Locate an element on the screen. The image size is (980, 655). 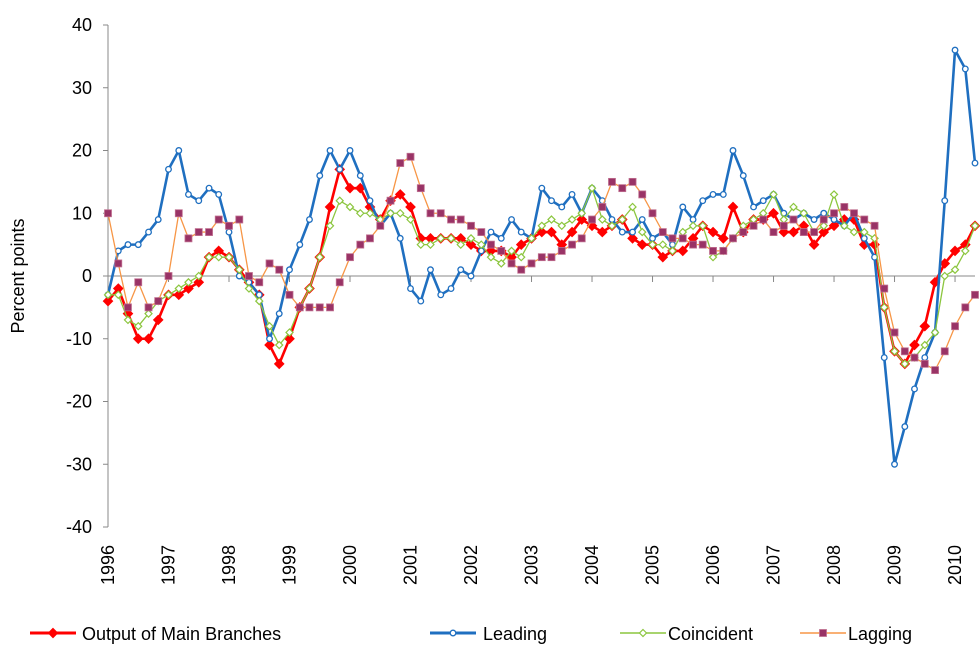
x-tick-label: 2009 is located at coordinates (895, 565).